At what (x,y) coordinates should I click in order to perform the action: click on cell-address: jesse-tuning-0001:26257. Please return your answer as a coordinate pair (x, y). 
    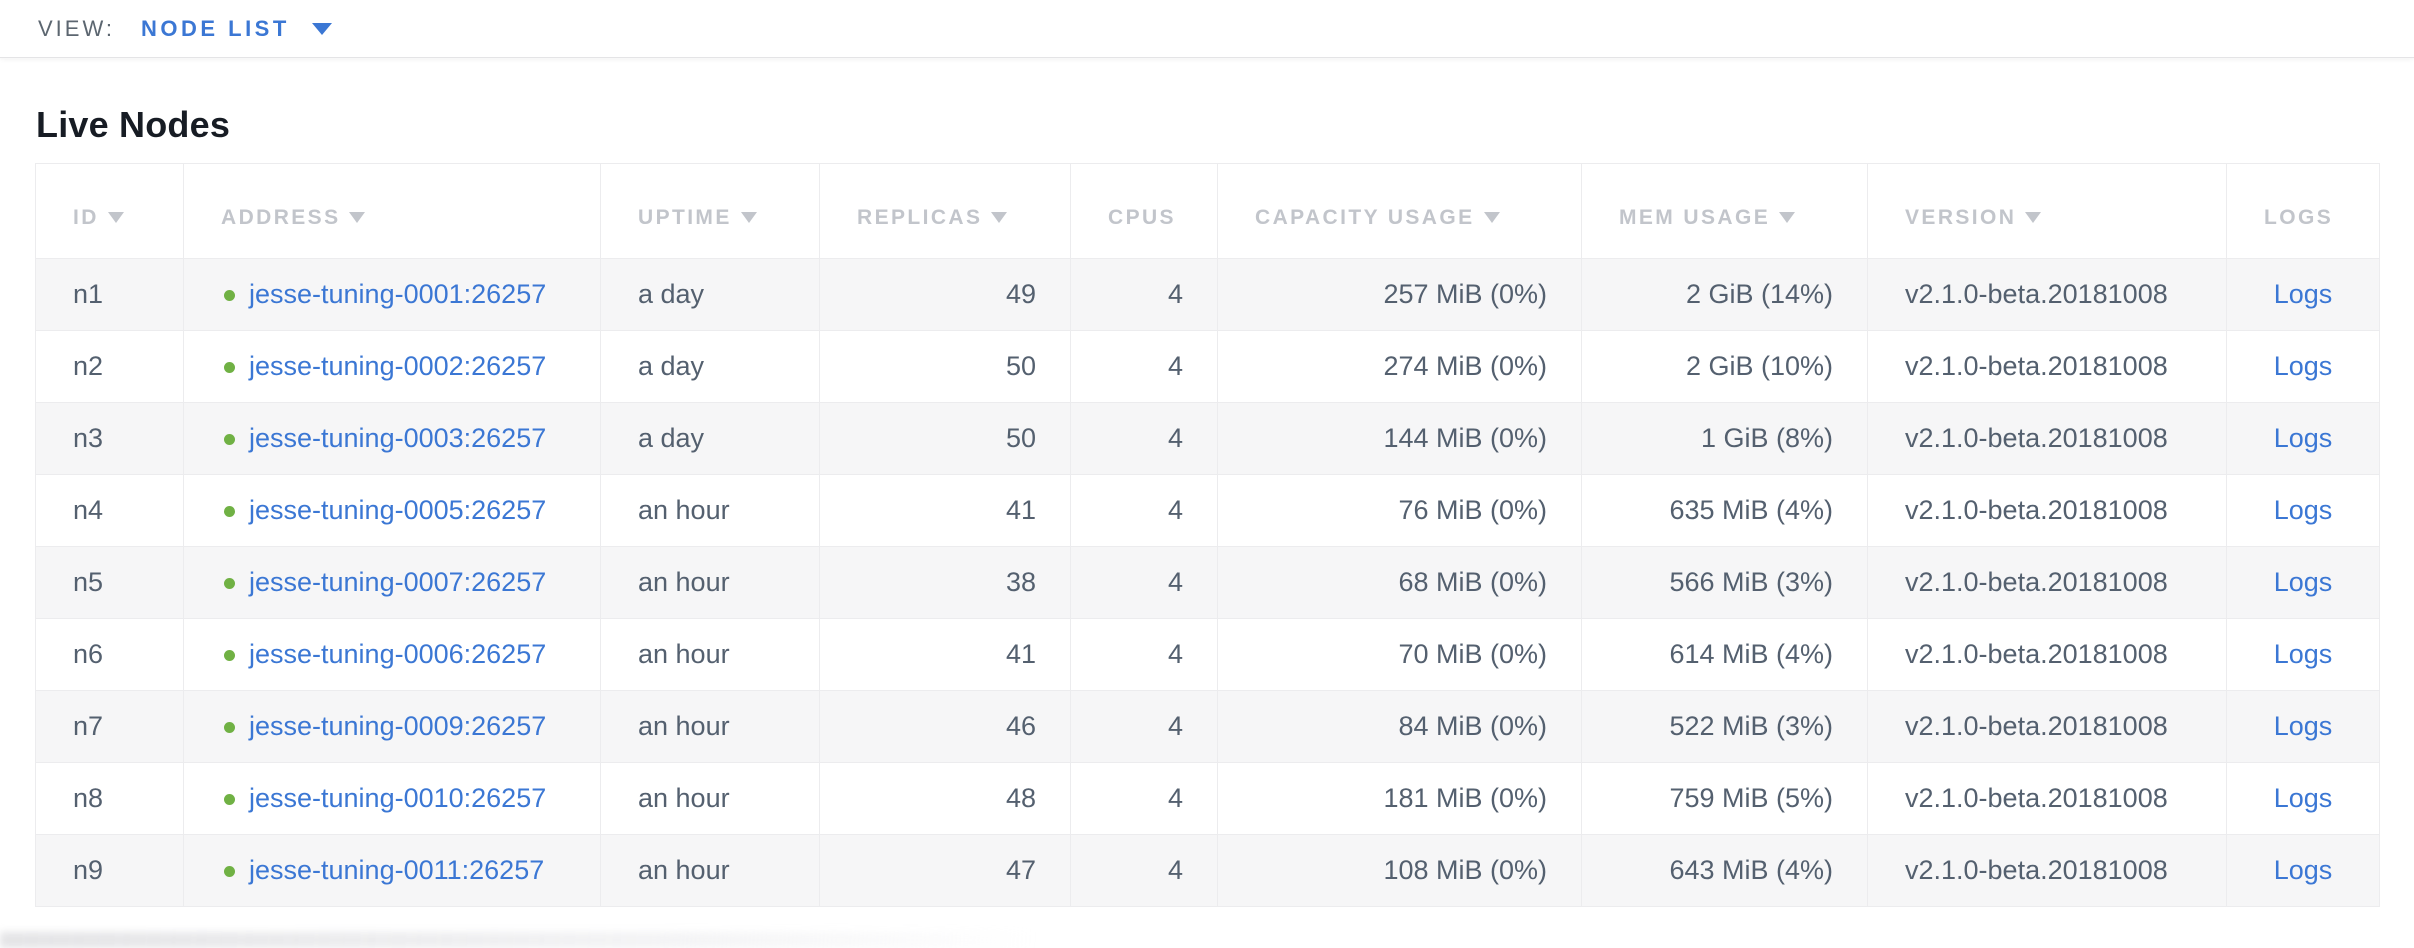
    Looking at the image, I should click on (392, 294).